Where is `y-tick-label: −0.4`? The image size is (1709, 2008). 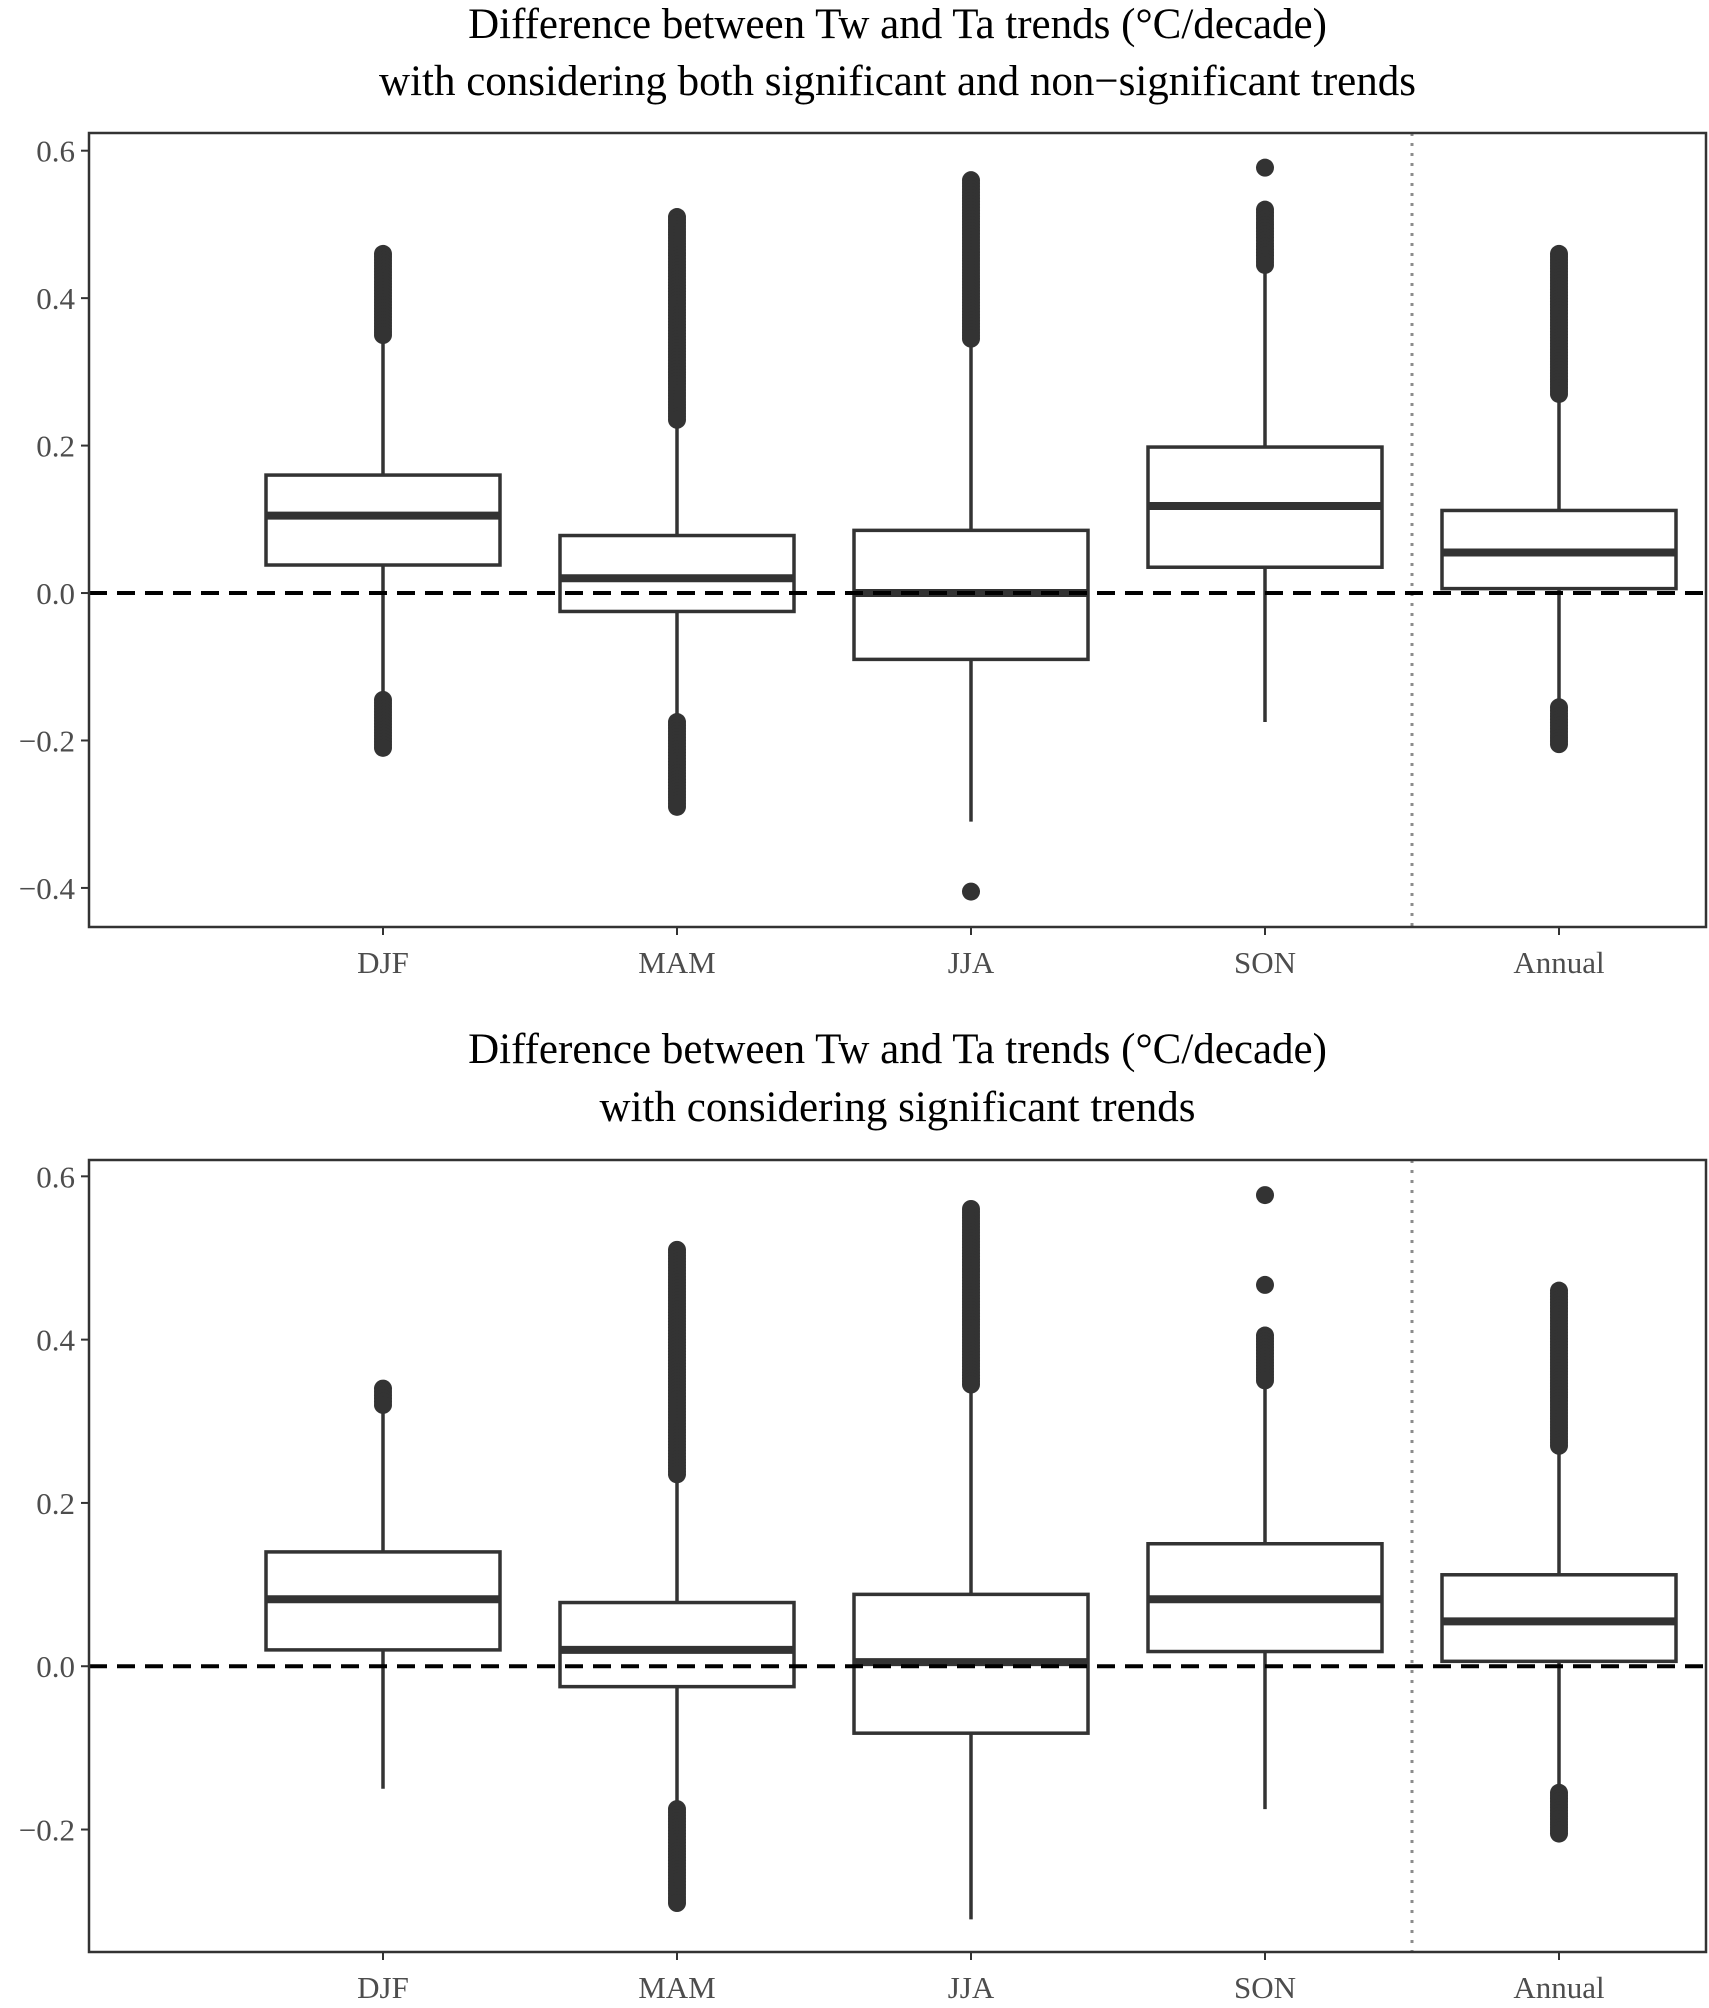 y-tick-label: −0.4 is located at coordinates (47, 888).